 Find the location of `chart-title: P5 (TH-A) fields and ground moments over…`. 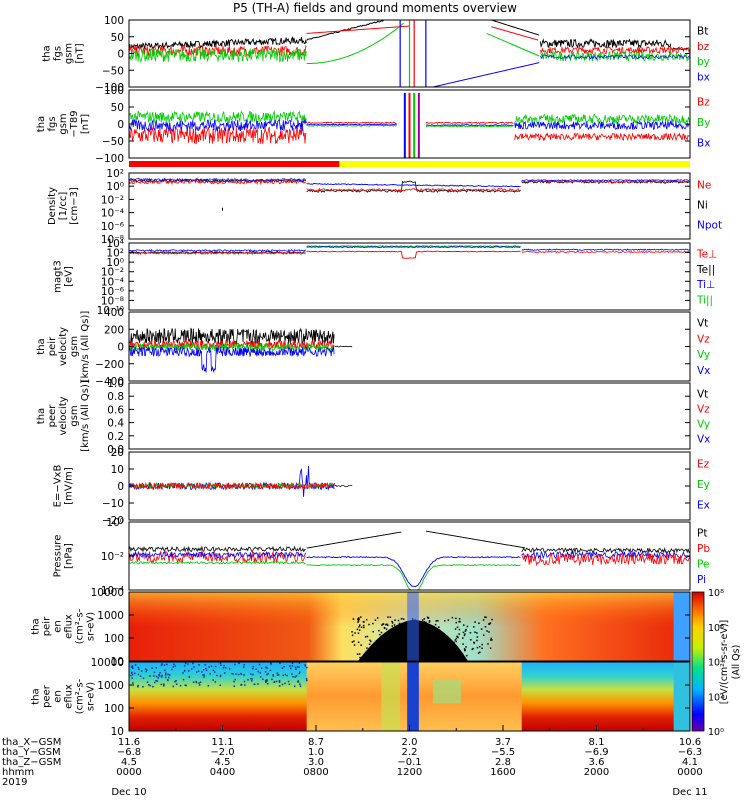

chart-title: P5 (TH-A) fields and ground moments over… is located at coordinates (375, 8).